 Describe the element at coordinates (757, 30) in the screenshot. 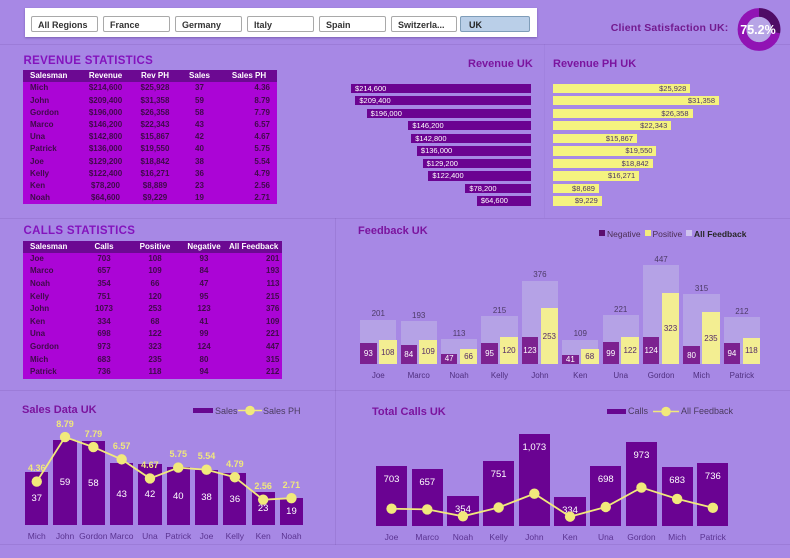

I see `svg-text: 75.2%` at that location.